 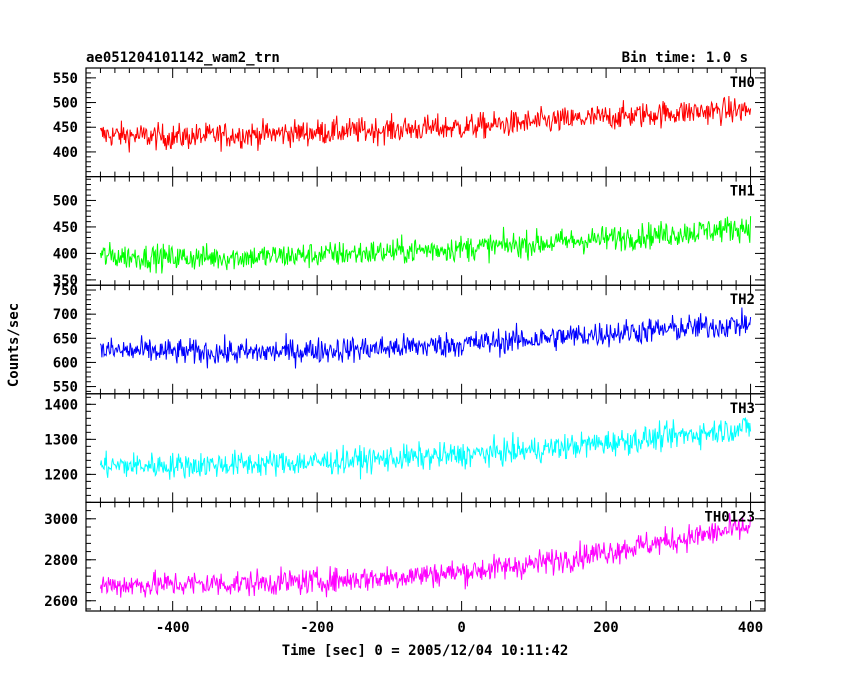 What do you see at coordinates (742, 409) in the screenshot?
I see `series-label: TH3` at bounding box center [742, 409].